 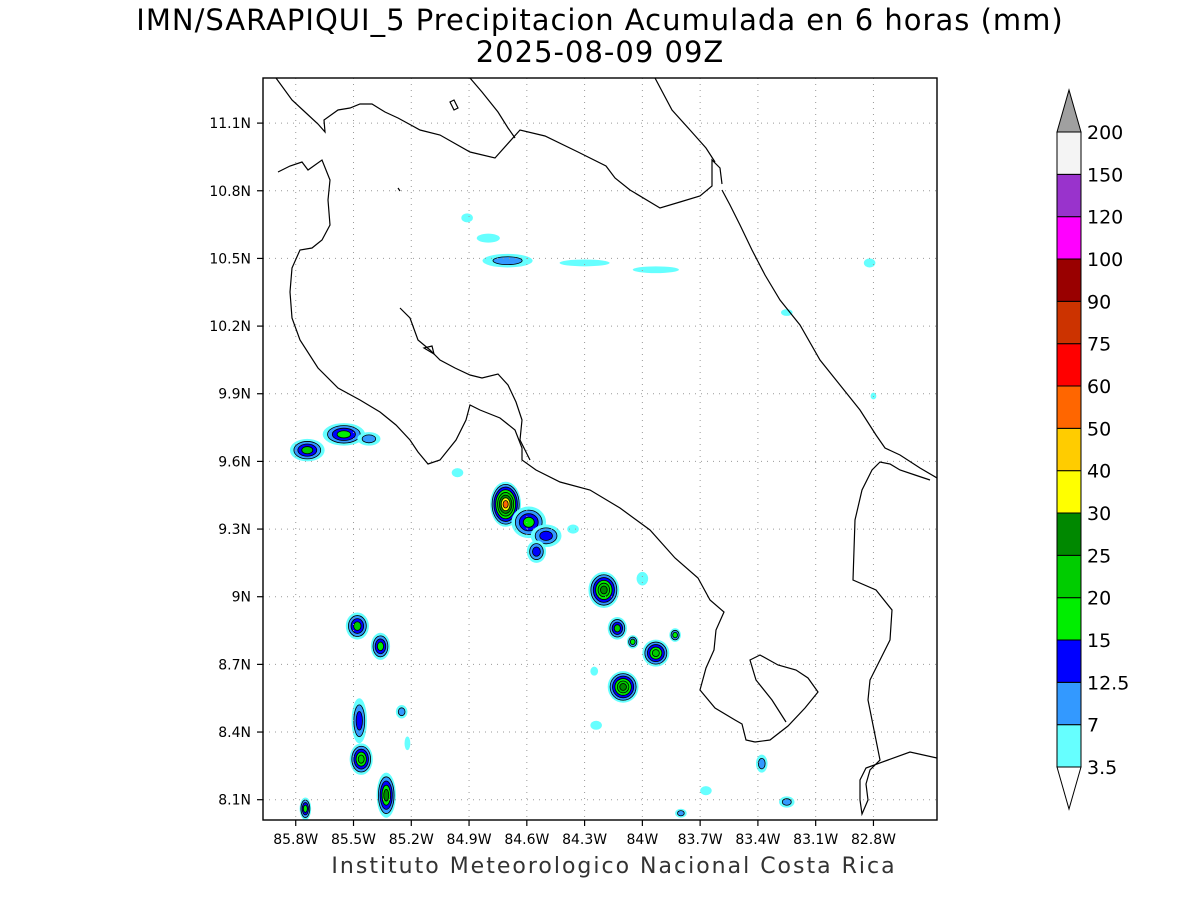 I want to click on legend-under-arrow, so click(x=1069, y=788).